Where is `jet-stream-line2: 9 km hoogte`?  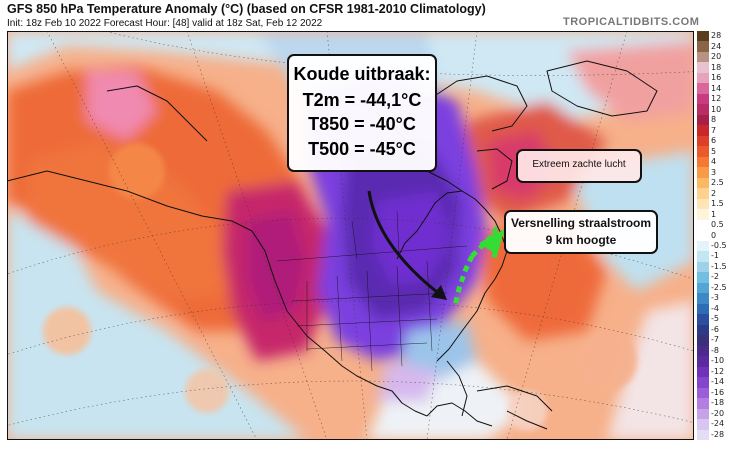 jet-stream-line2: 9 km hoogte is located at coordinates (581, 240).